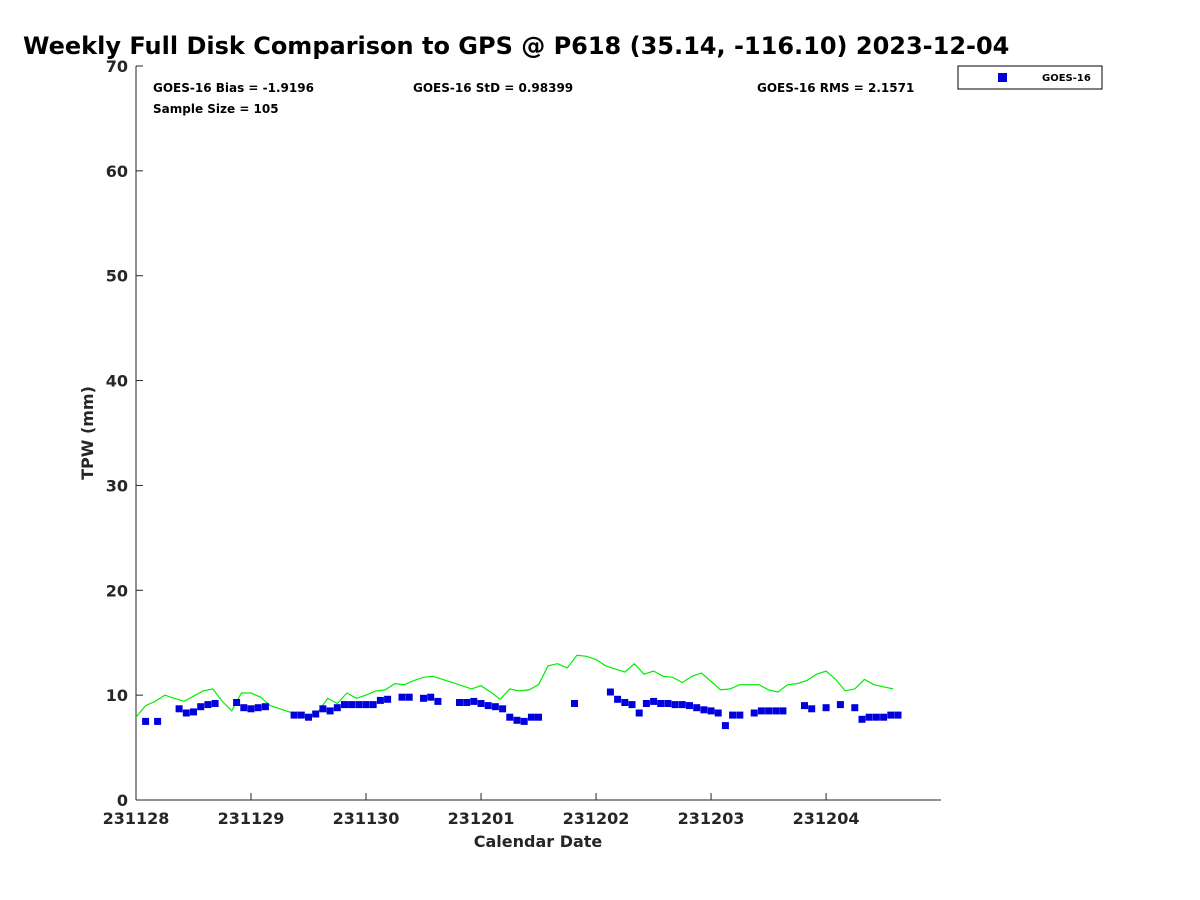 This screenshot has width=1200, height=900. Describe the element at coordinates (835, 88) in the screenshot. I see `stat-rms: GOES-16 RMS = 2.1571` at that location.